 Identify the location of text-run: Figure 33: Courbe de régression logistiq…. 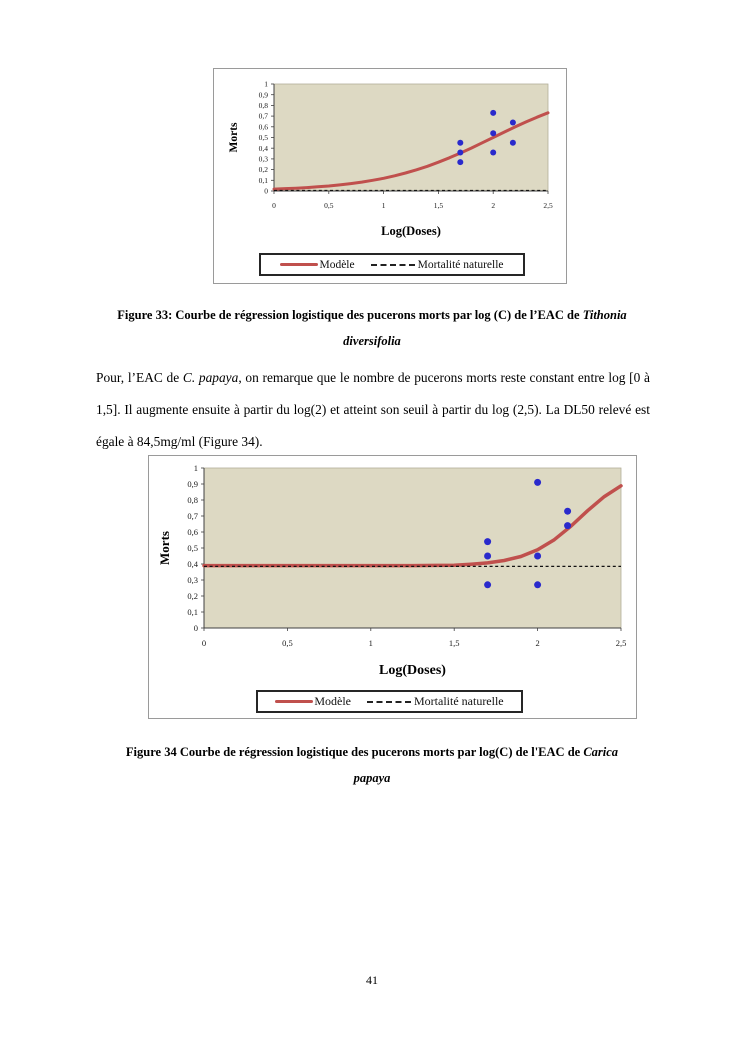
(350, 315).